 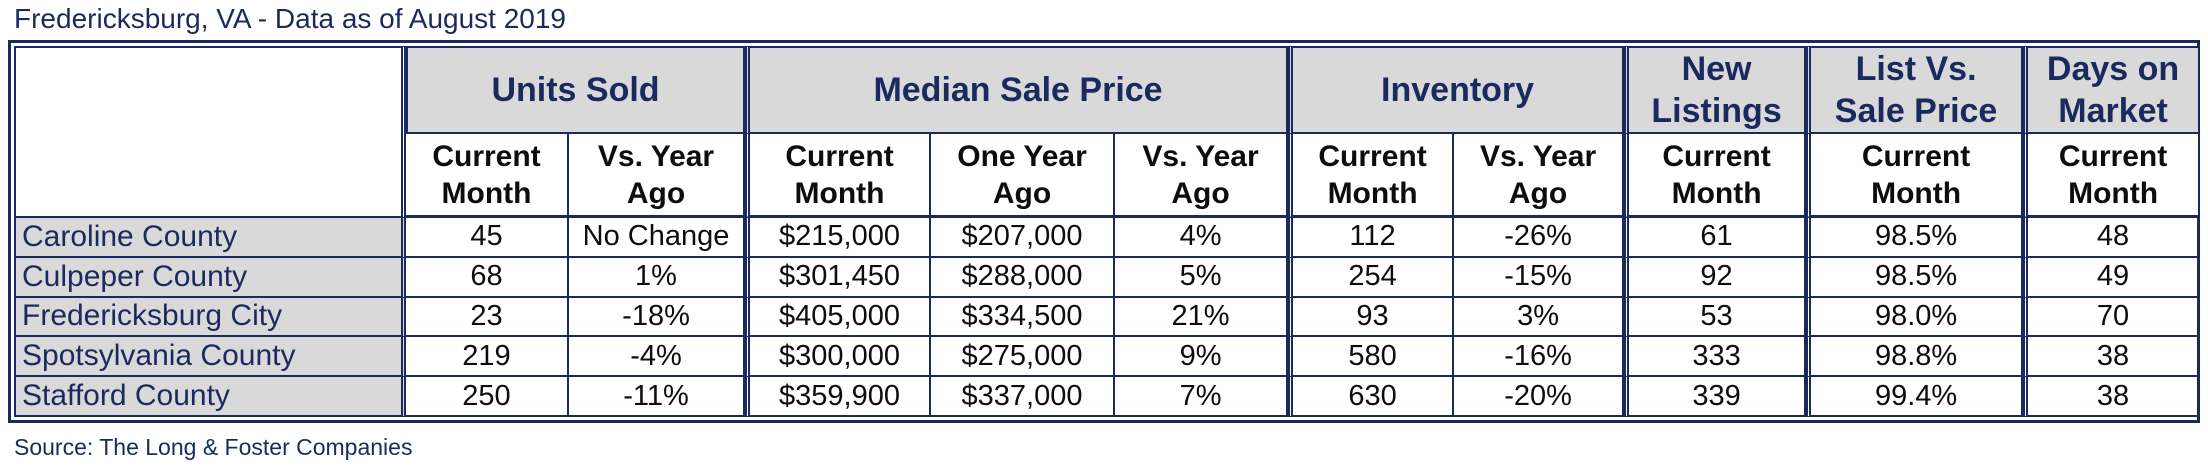 What do you see at coordinates (1023, 357) in the screenshot?
I see `price-year-ago-cell: $275,000` at bounding box center [1023, 357].